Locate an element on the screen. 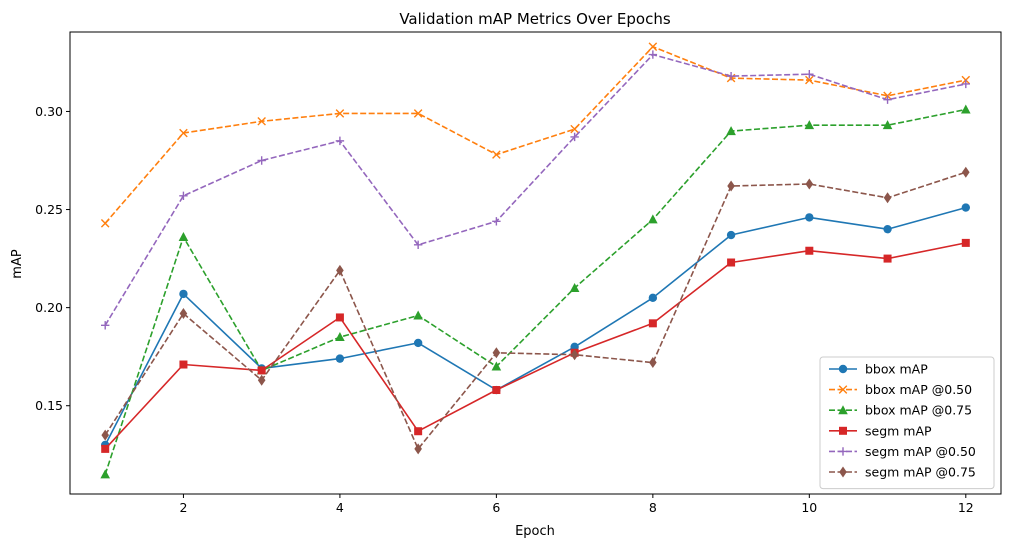  legend-label: segm mAP is located at coordinates (898, 430).